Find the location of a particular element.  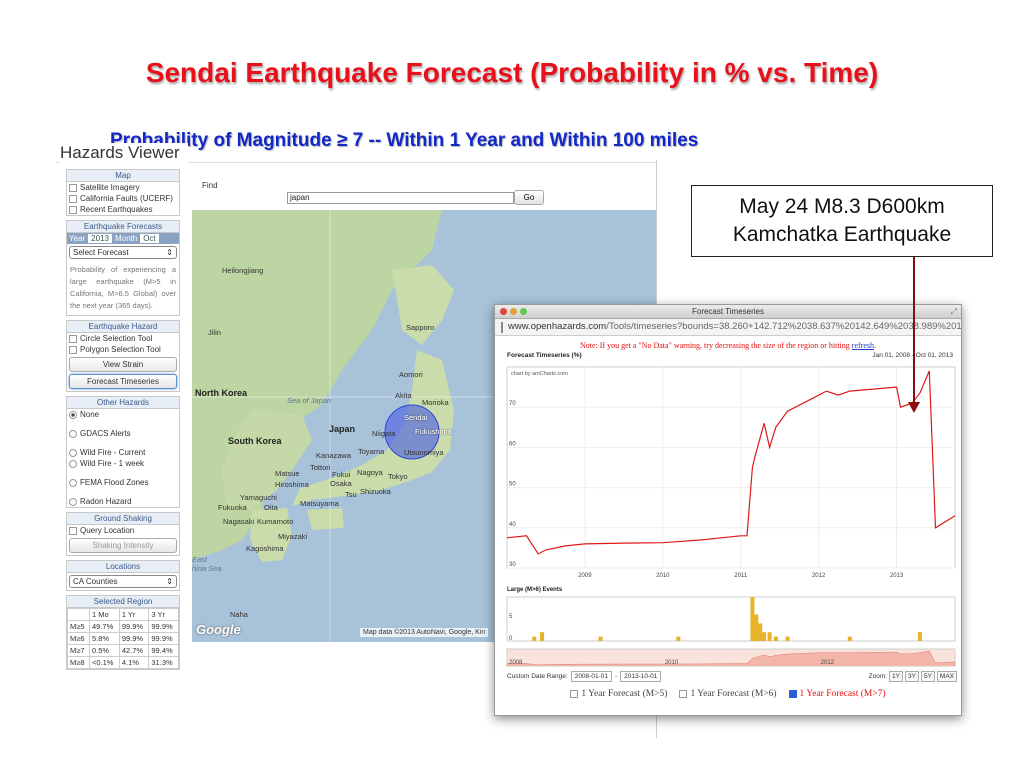

locations-value: CA Counties is located at coordinates (95, 581).